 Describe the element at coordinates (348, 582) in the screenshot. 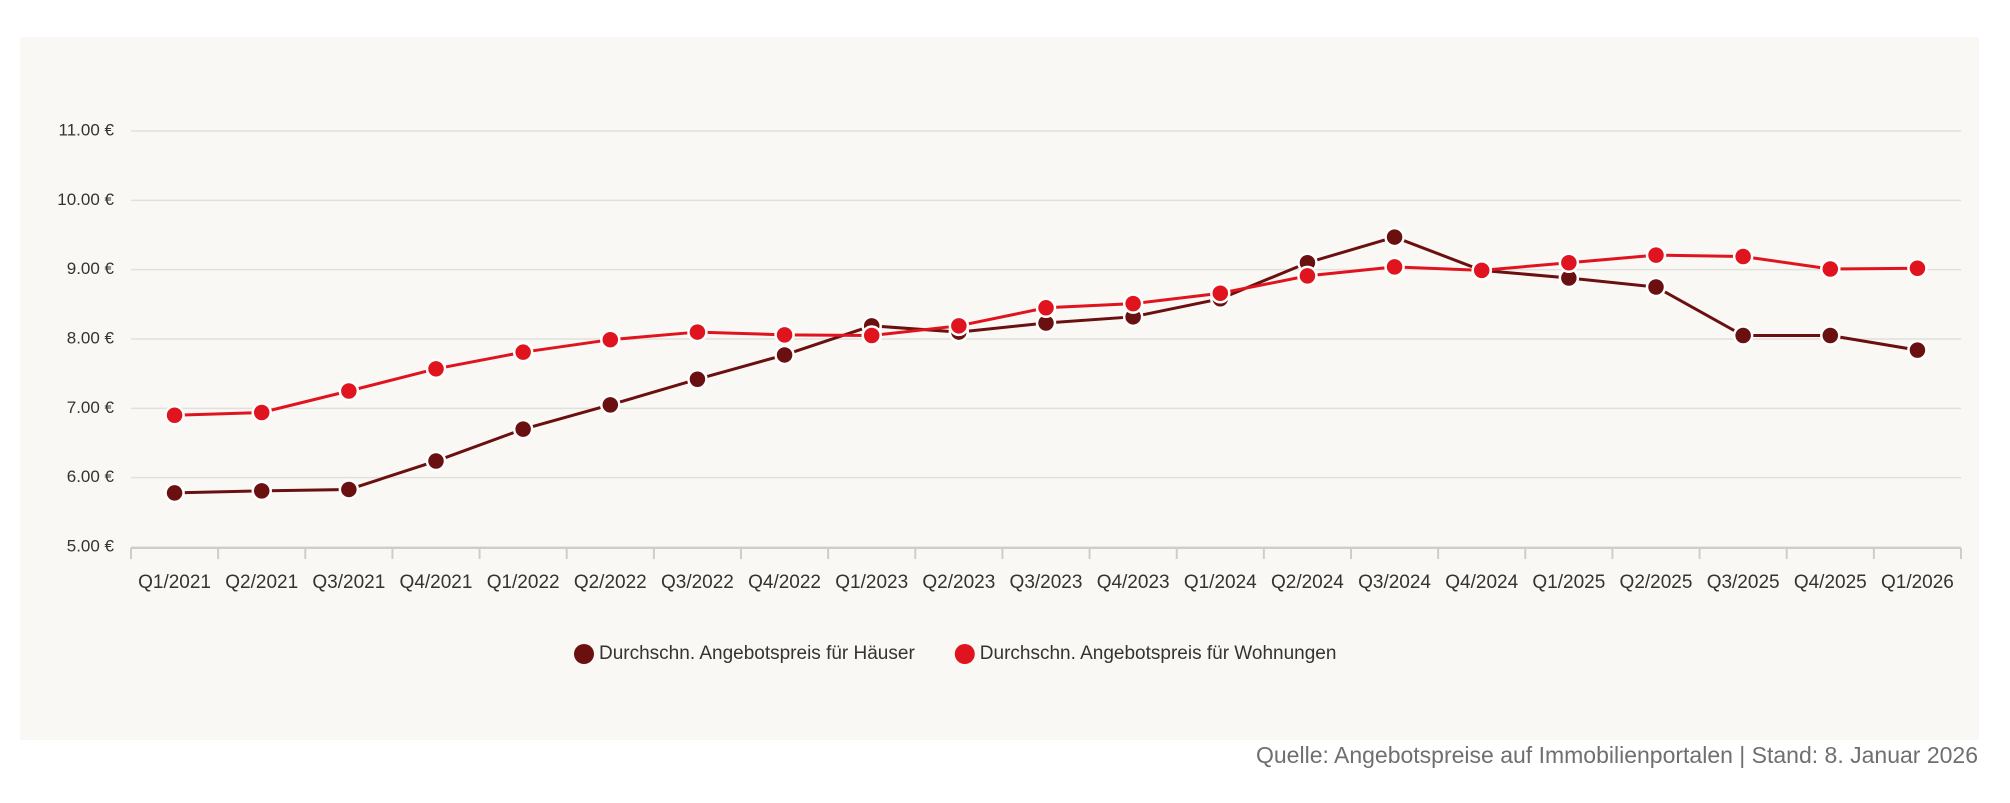

I see `x-tick-label: Q3/2021` at that location.